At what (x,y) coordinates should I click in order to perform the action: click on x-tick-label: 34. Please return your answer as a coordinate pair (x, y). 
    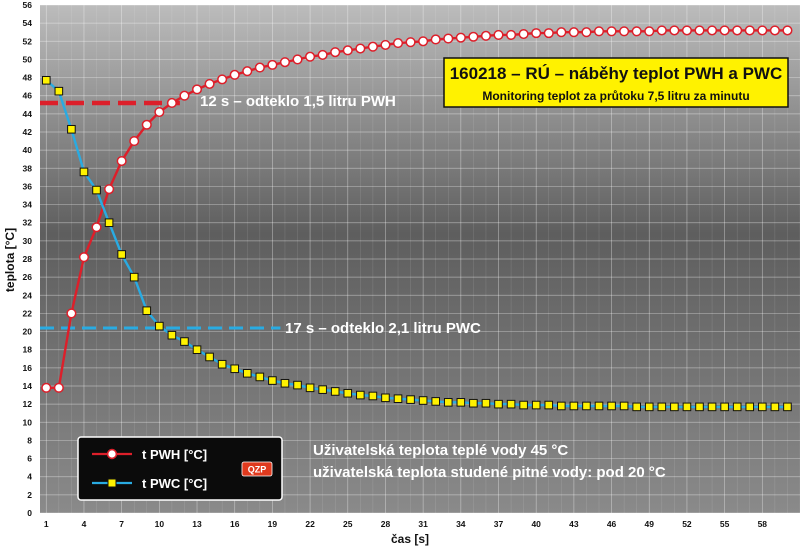
    Looking at the image, I should click on (461, 524).